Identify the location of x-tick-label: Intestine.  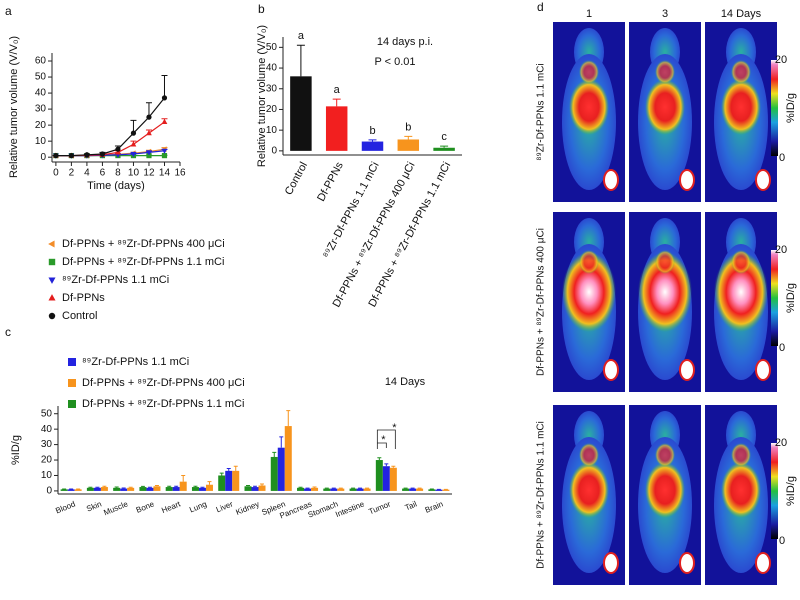
(350, 509).